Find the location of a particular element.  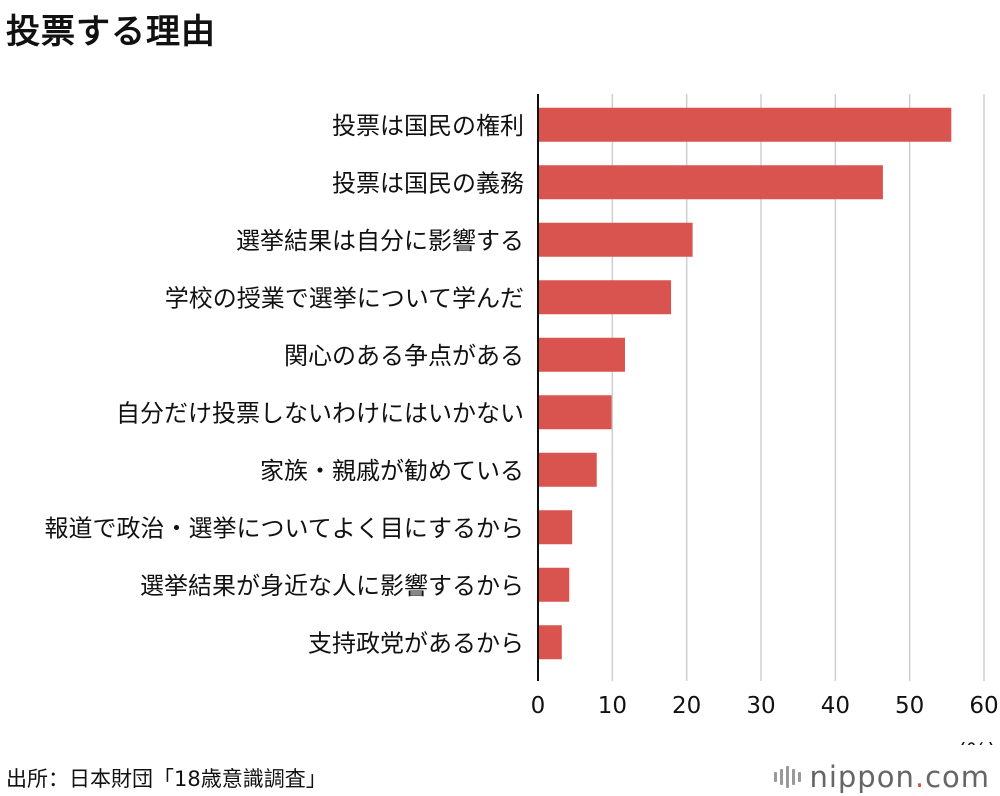

brand-logo: nippon. com is located at coordinates (882, 777).